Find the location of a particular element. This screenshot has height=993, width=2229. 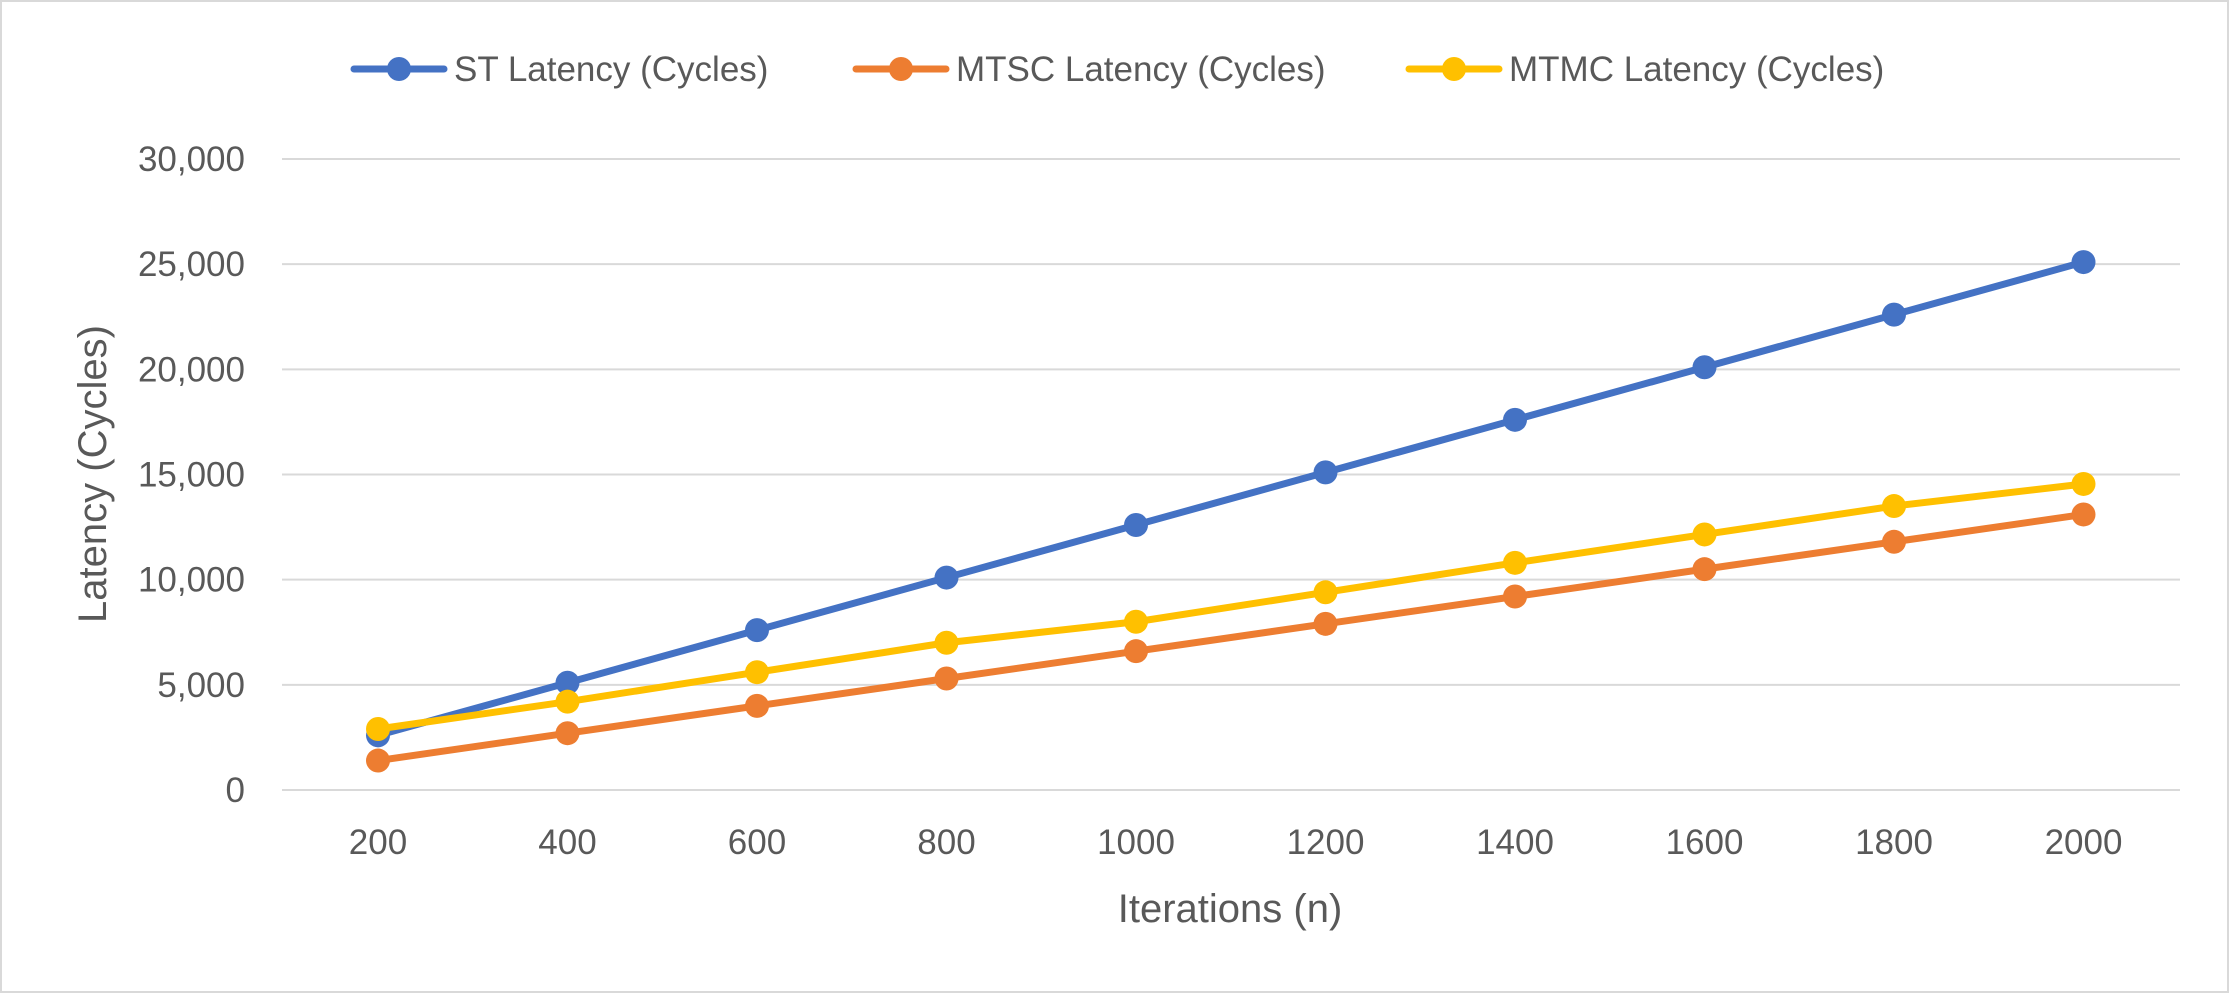

y-tick-label: 5,000 is located at coordinates (201, 685).